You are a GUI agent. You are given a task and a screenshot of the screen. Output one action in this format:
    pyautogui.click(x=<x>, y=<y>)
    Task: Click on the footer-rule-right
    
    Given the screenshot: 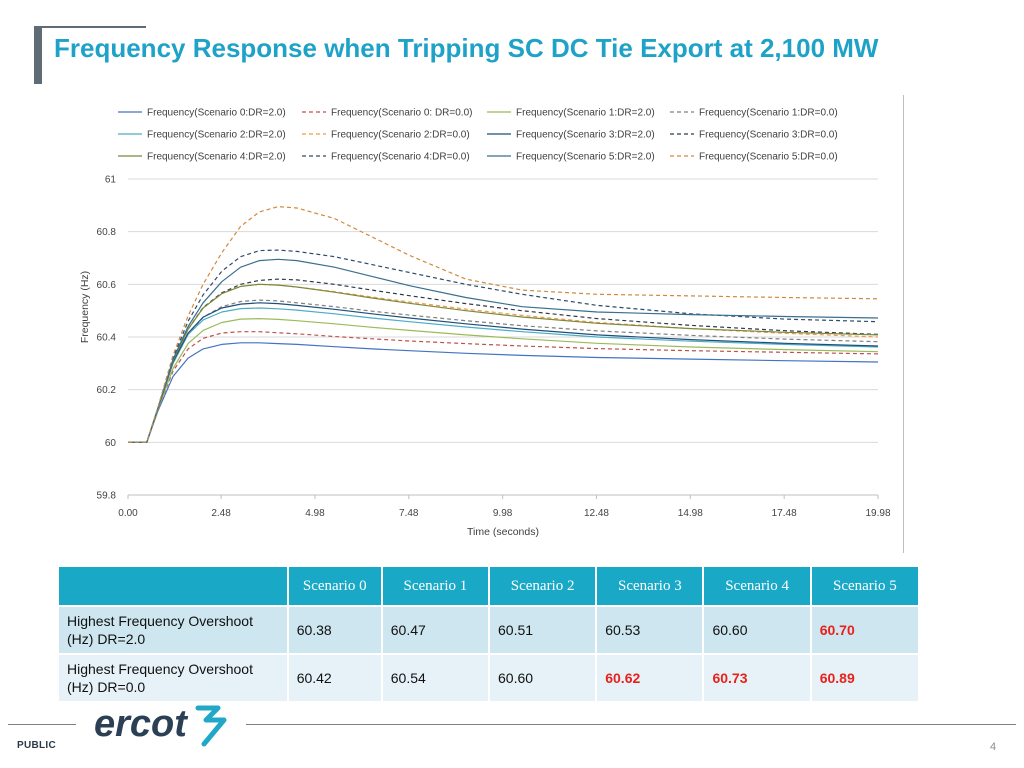 What is the action you would take?
    pyautogui.click(x=631, y=724)
    